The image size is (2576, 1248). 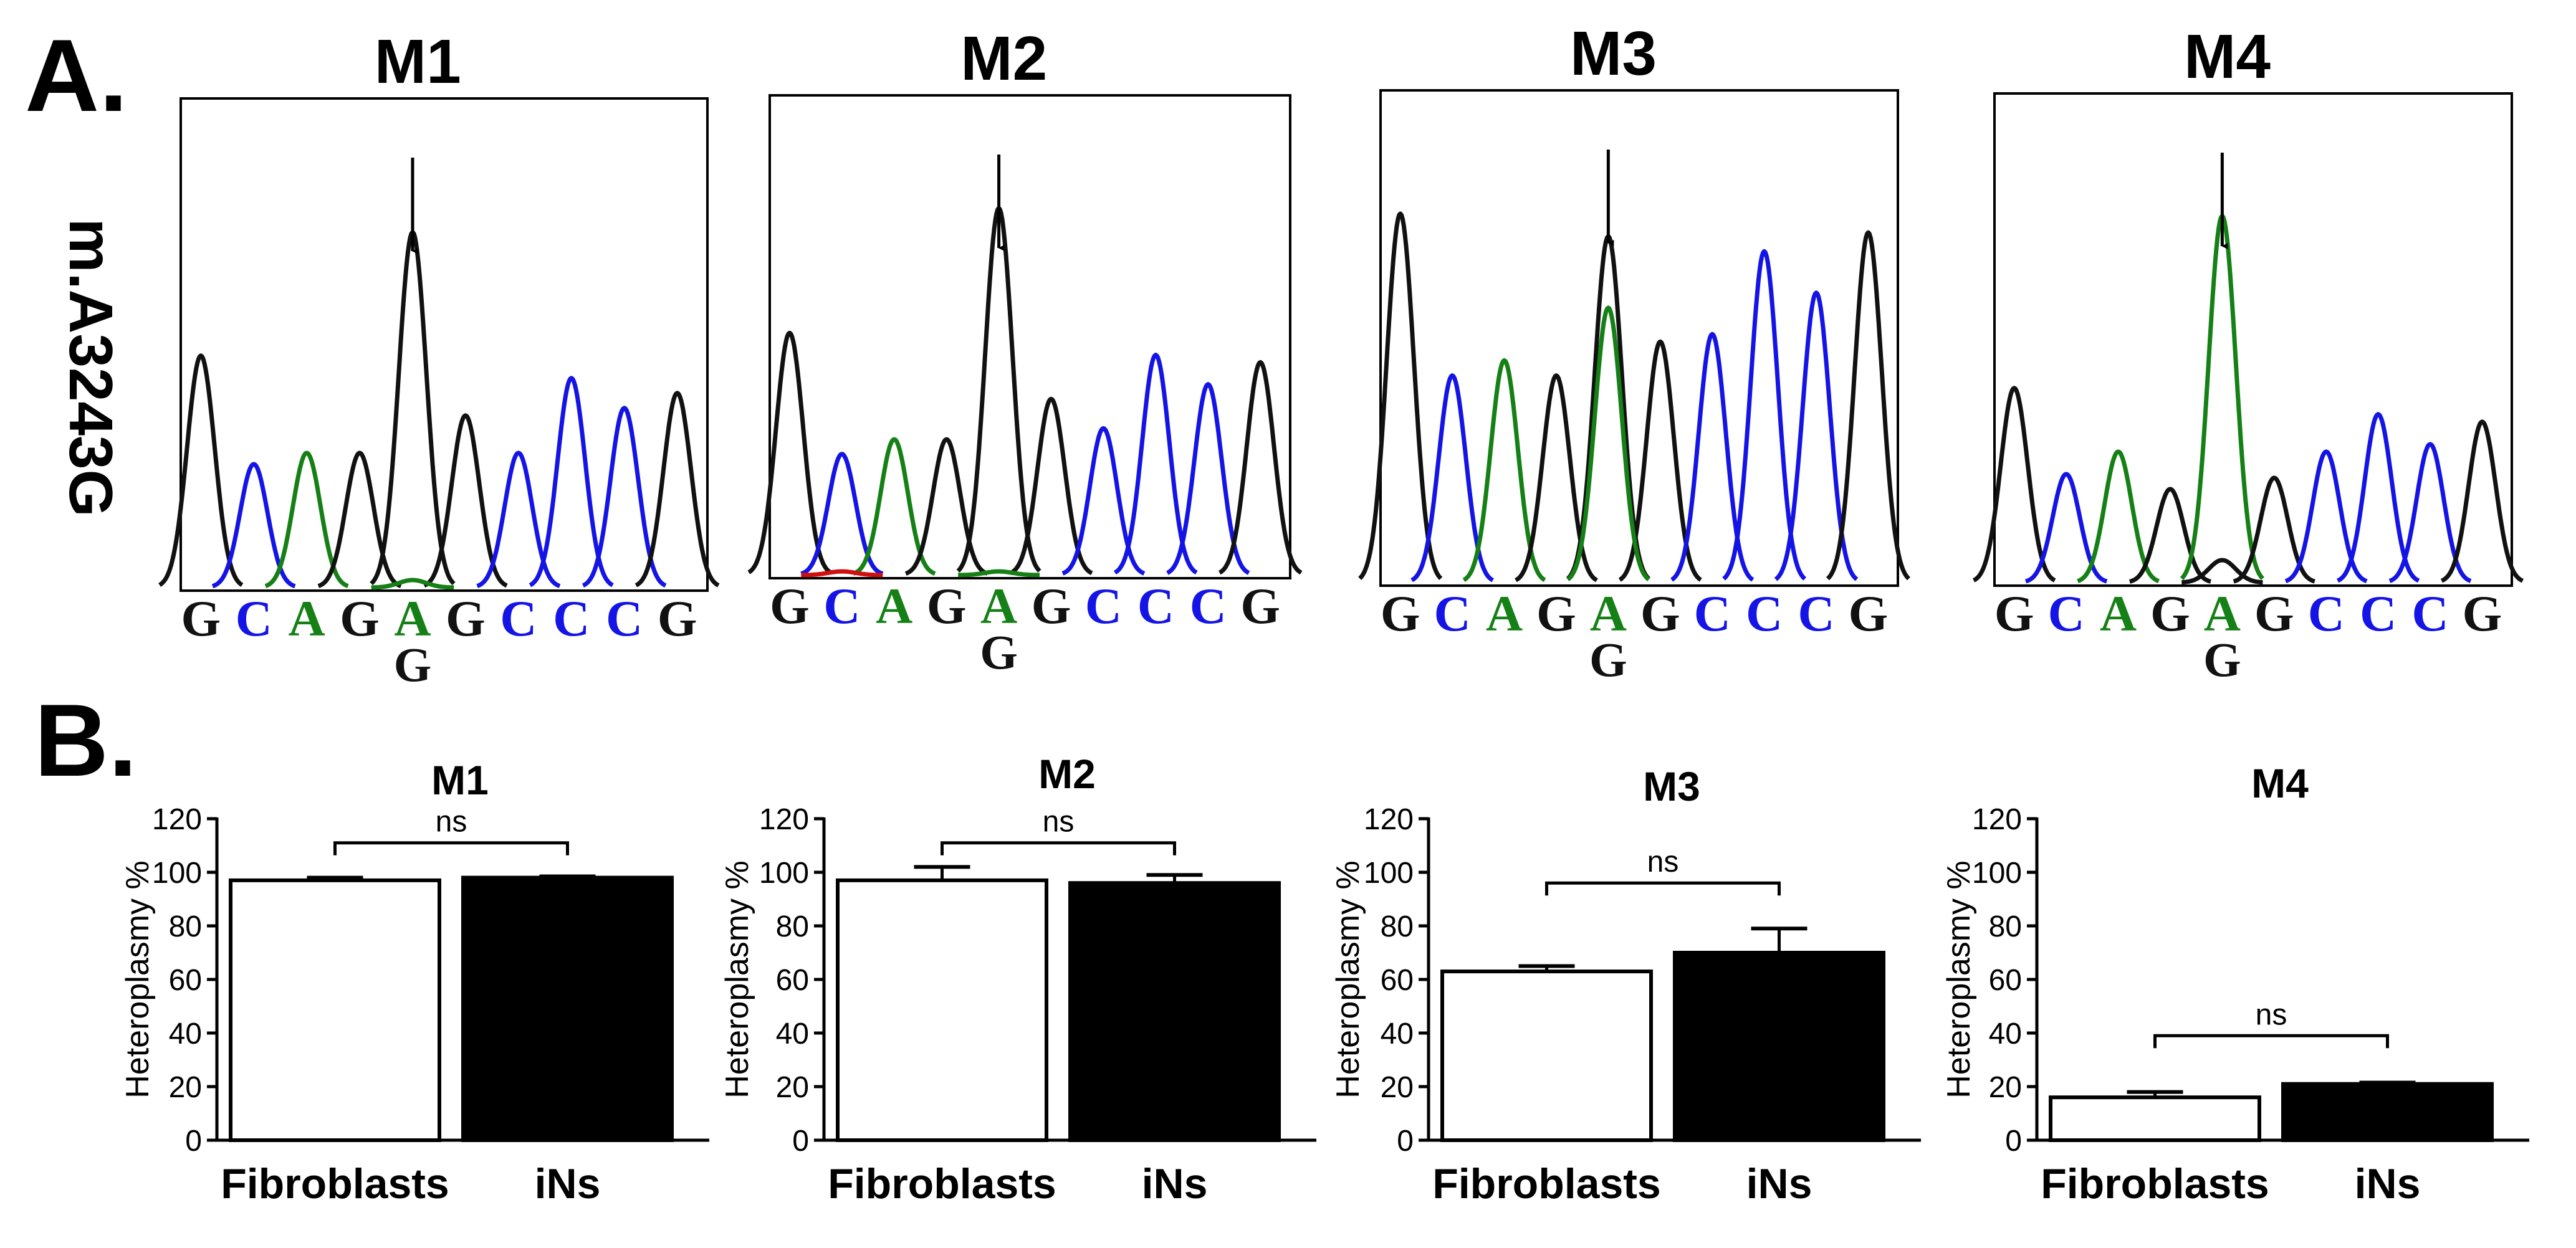 I want to click on panel-b-label: B., so click(x=86, y=741).